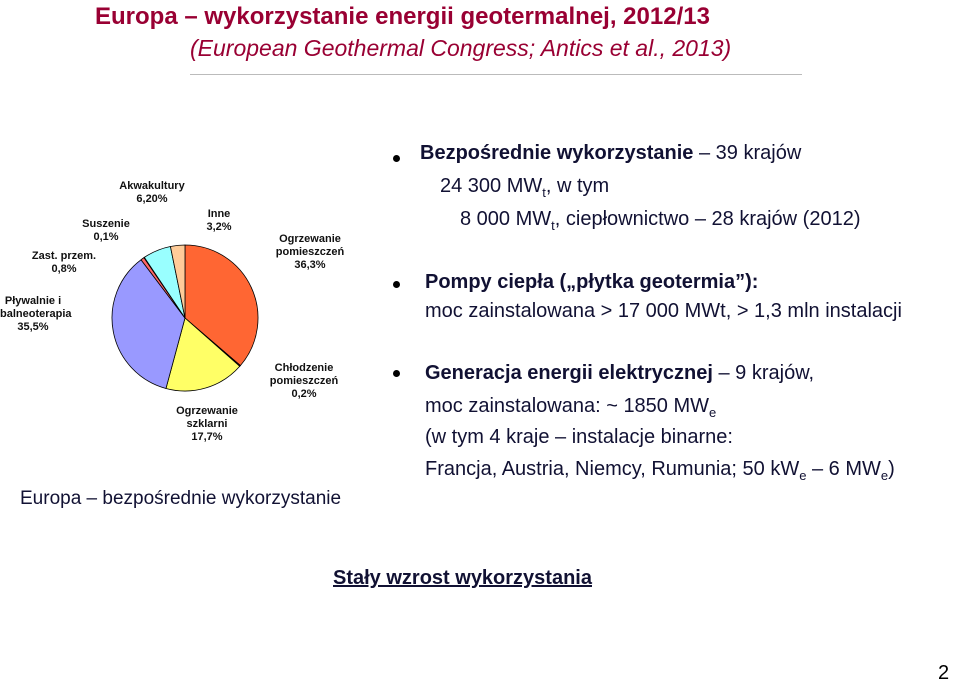 This screenshot has width=960, height=685. Describe the element at coordinates (944, 673) in the screenshot. I see `page-number: 2` at that location.